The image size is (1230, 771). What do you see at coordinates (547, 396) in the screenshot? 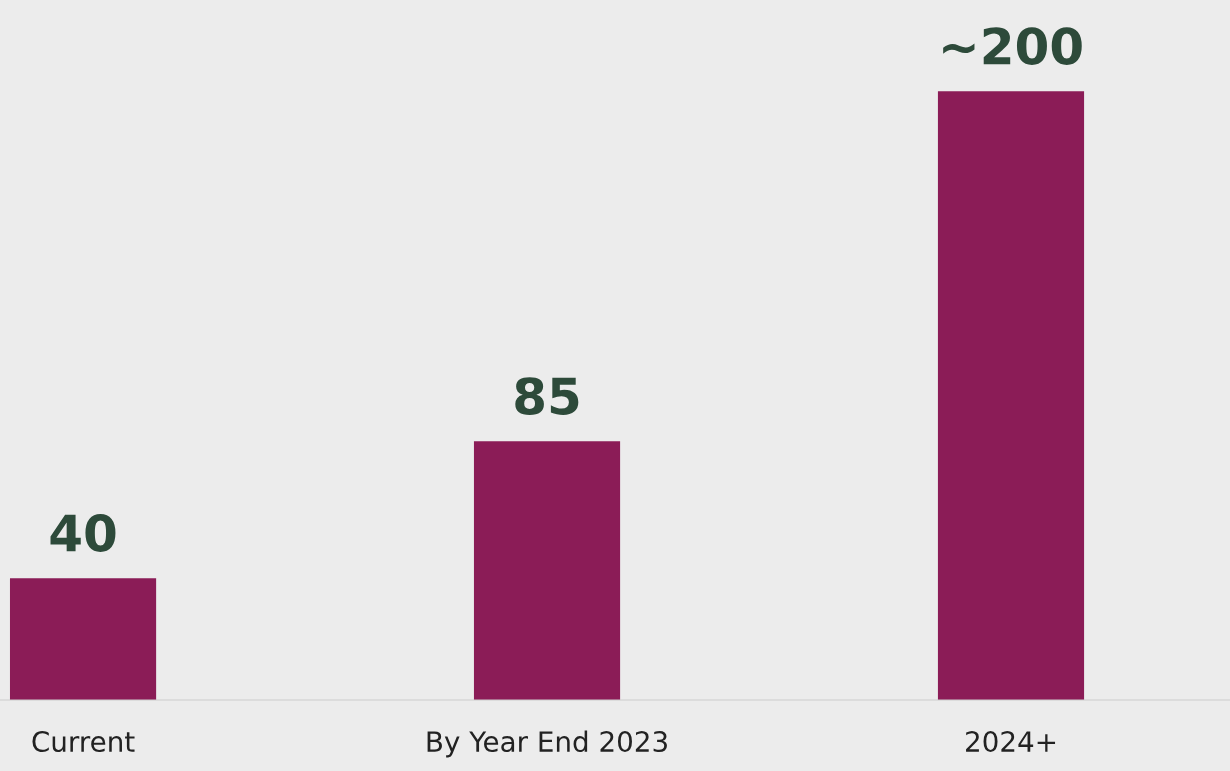
I see `data-label: 85` at bounding box center [547, 396].